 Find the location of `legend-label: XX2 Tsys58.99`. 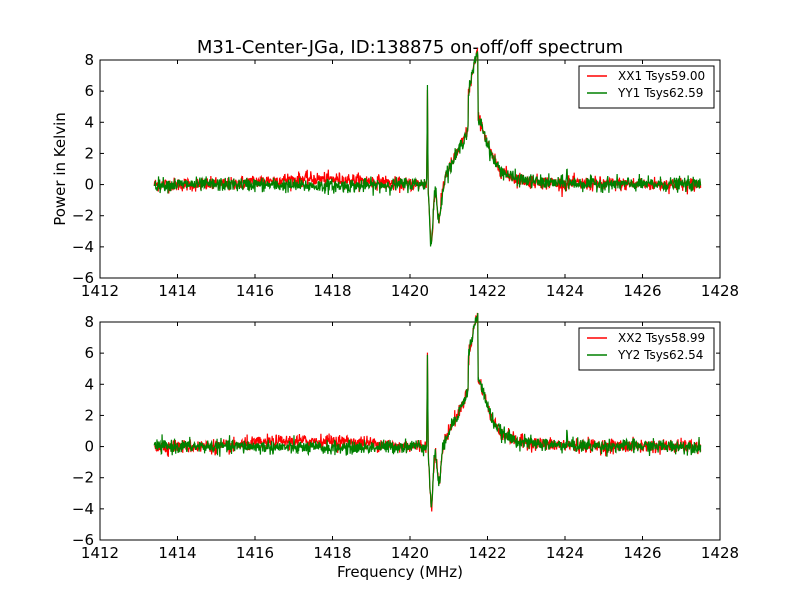

legend-label: XX2 Tsys58.99 is located at coordinates (661, 338).